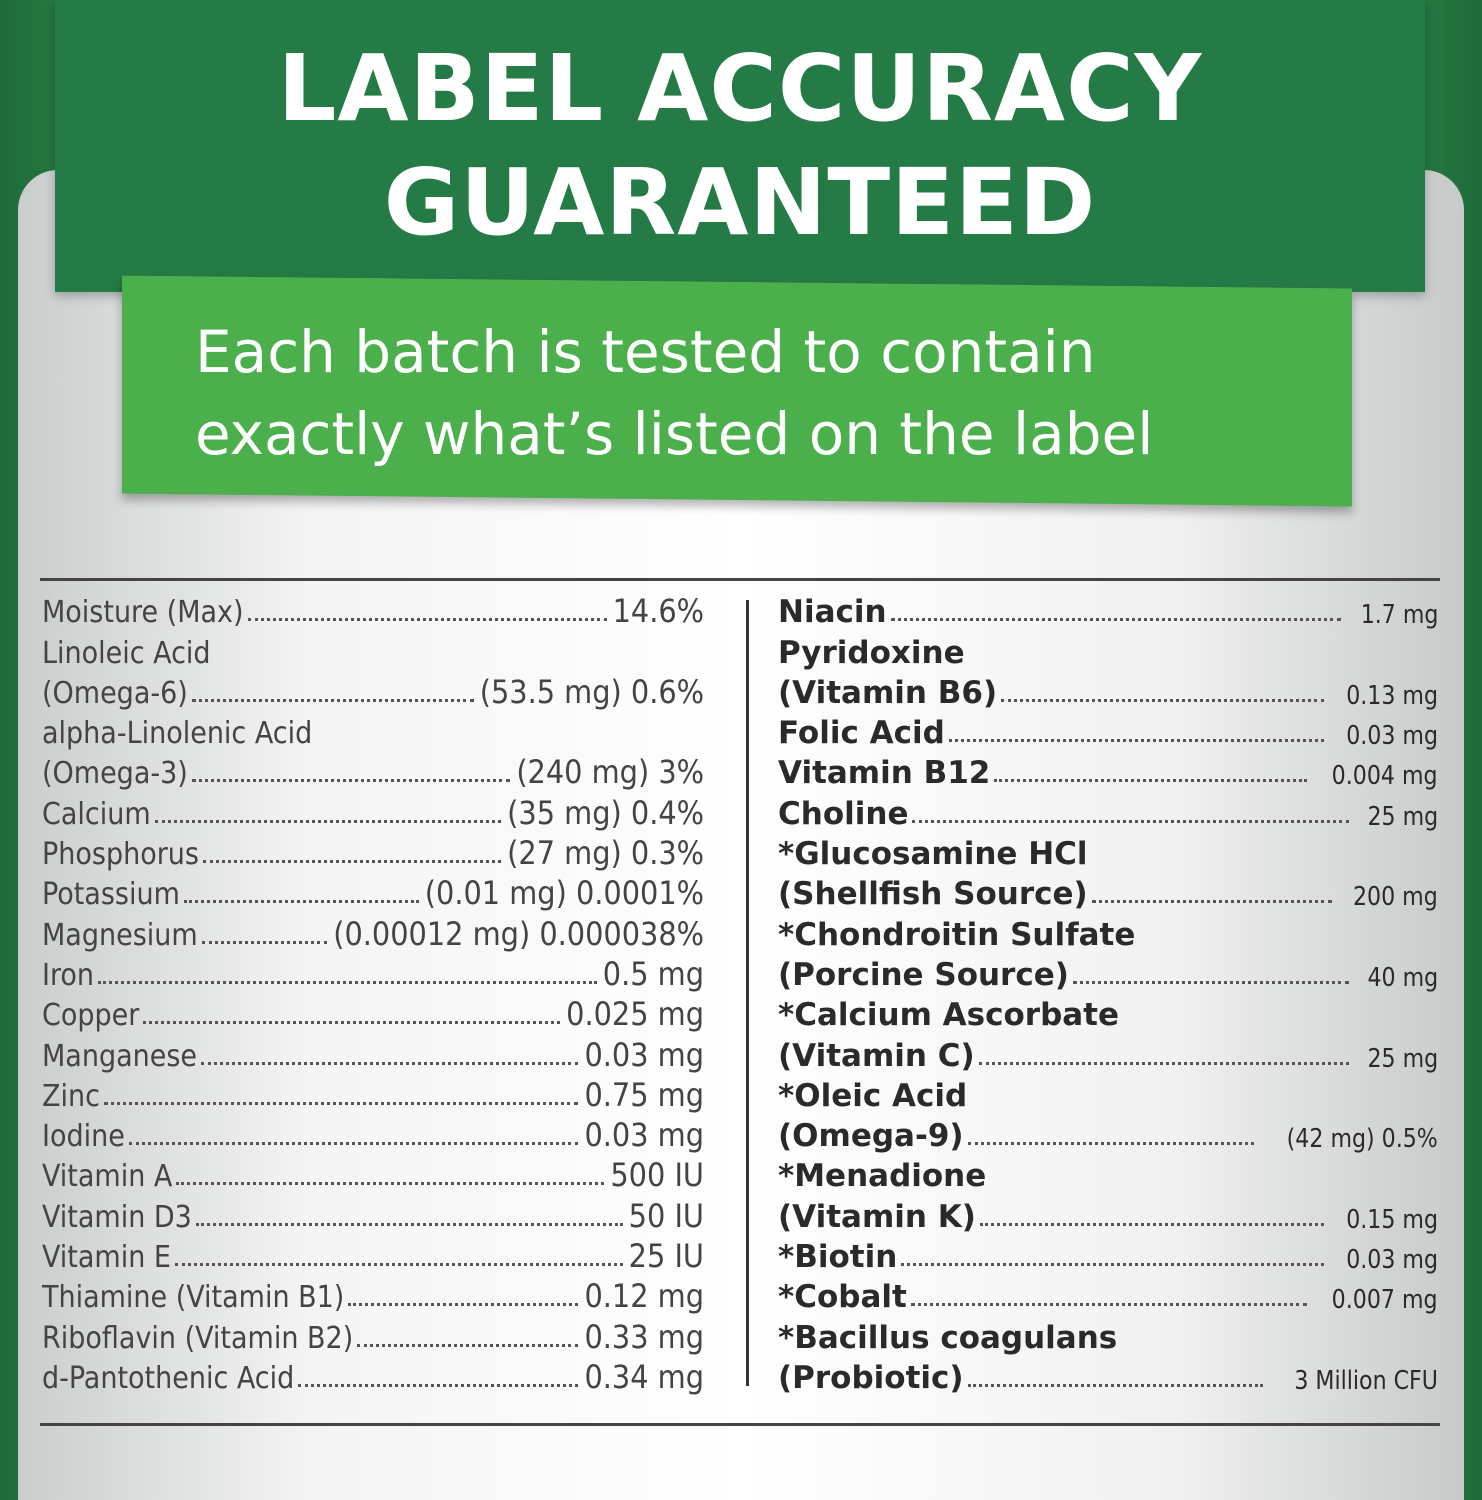 This screenshot has width=1482, height=1500. I want to click on nutrient-row: (Omega-9) (42 mg) 0.5%, so click(1108, 1134).